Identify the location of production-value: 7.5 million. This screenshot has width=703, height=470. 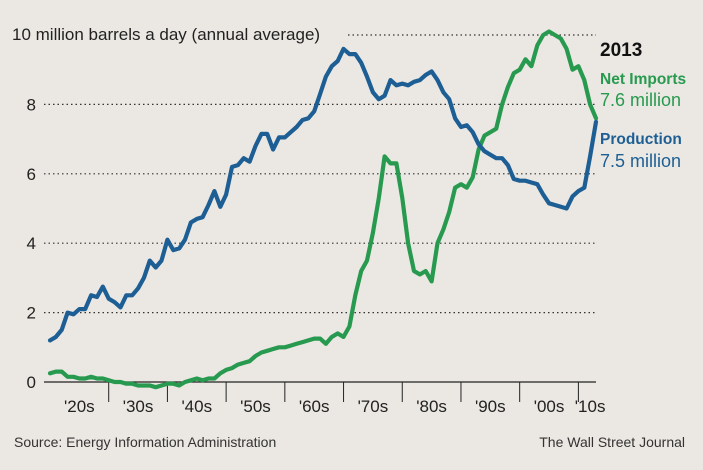
(640, 161).